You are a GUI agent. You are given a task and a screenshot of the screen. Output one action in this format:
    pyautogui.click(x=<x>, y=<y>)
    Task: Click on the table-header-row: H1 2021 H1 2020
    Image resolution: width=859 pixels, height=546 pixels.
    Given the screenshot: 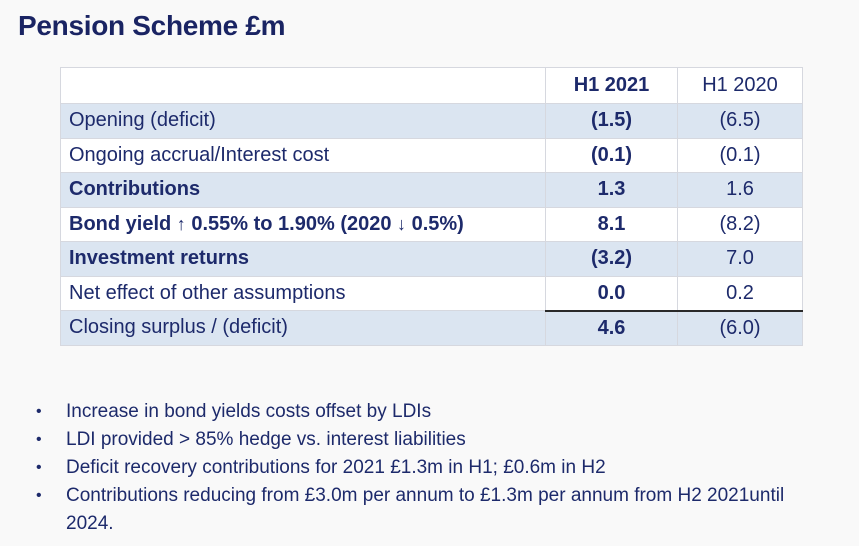 What is the action you would take?
    pyautogui.click(x=431, y=85)
    